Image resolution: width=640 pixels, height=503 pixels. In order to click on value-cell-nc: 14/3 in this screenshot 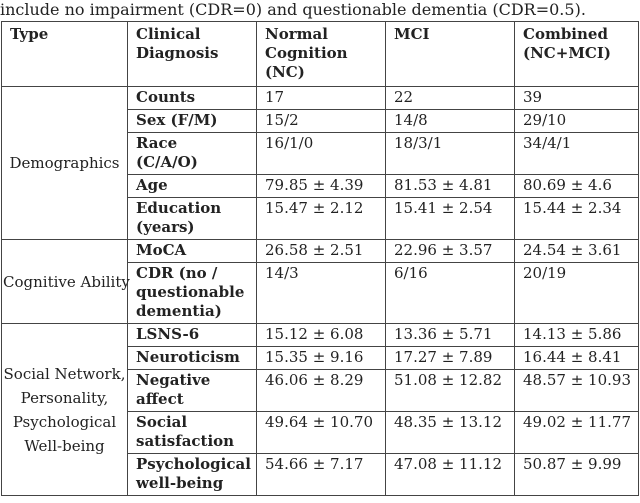, I will do `click(321, 293)`.